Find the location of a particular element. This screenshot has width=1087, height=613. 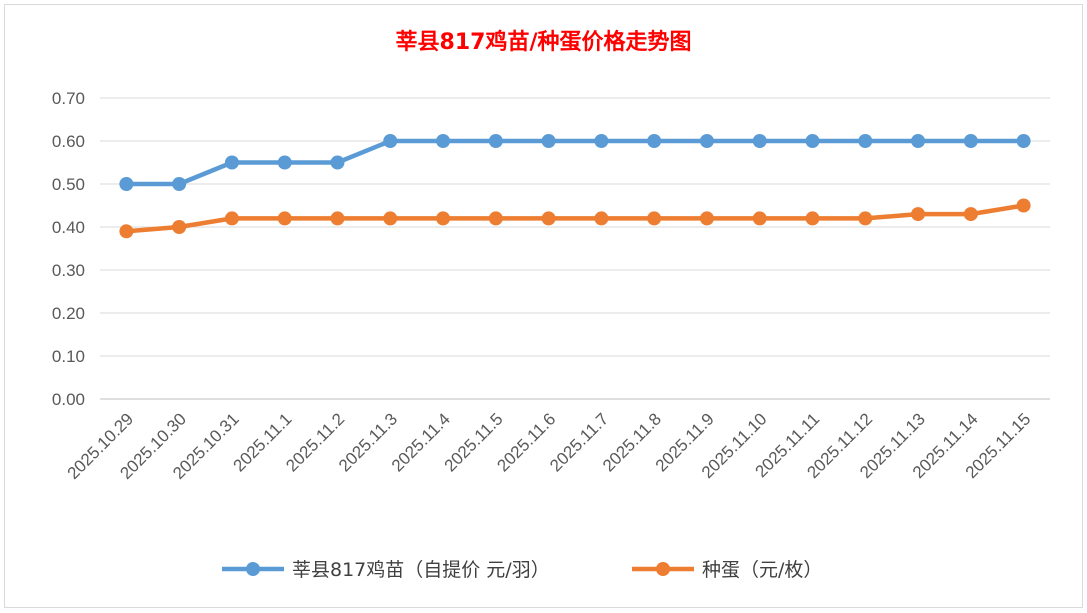

y-tick-label: 0.60 is located at coordinates (68, 141).